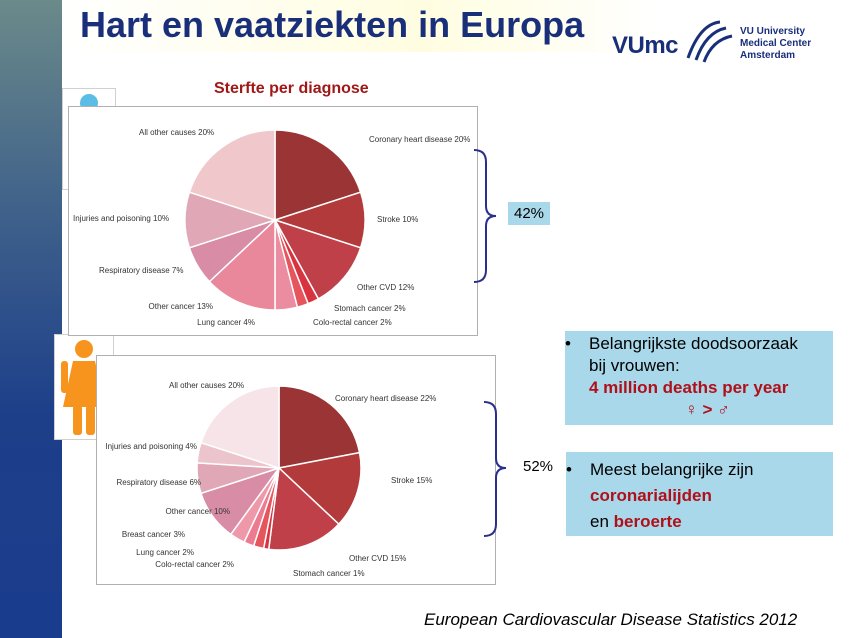 This screenshot has width=850, height=638. I want to click on logo-line: Medical Center, so click(776, 43).